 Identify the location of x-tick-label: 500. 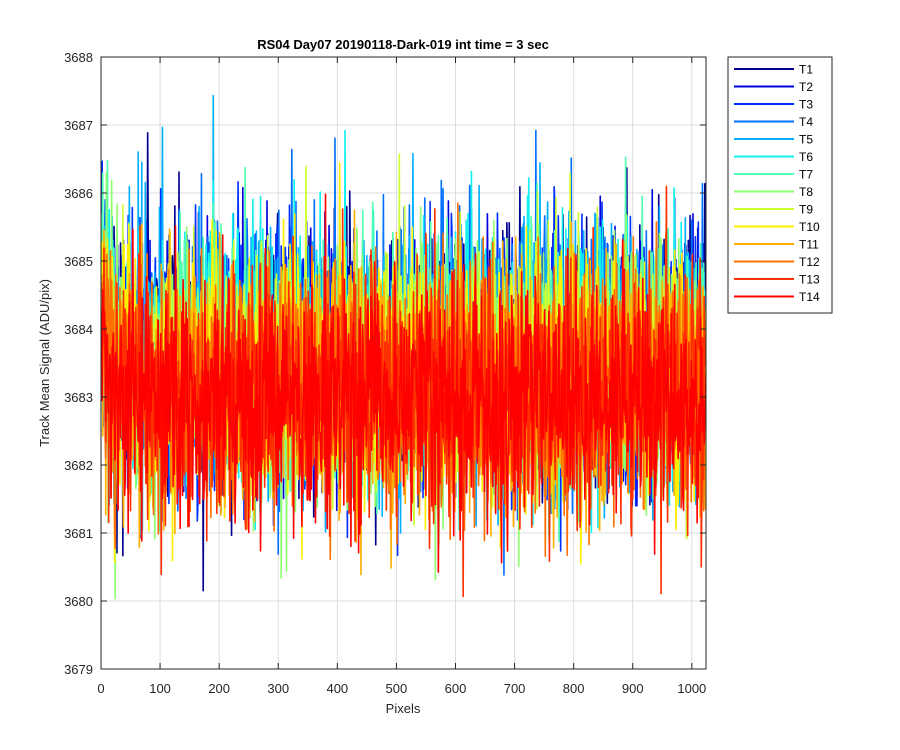
(397, 688).